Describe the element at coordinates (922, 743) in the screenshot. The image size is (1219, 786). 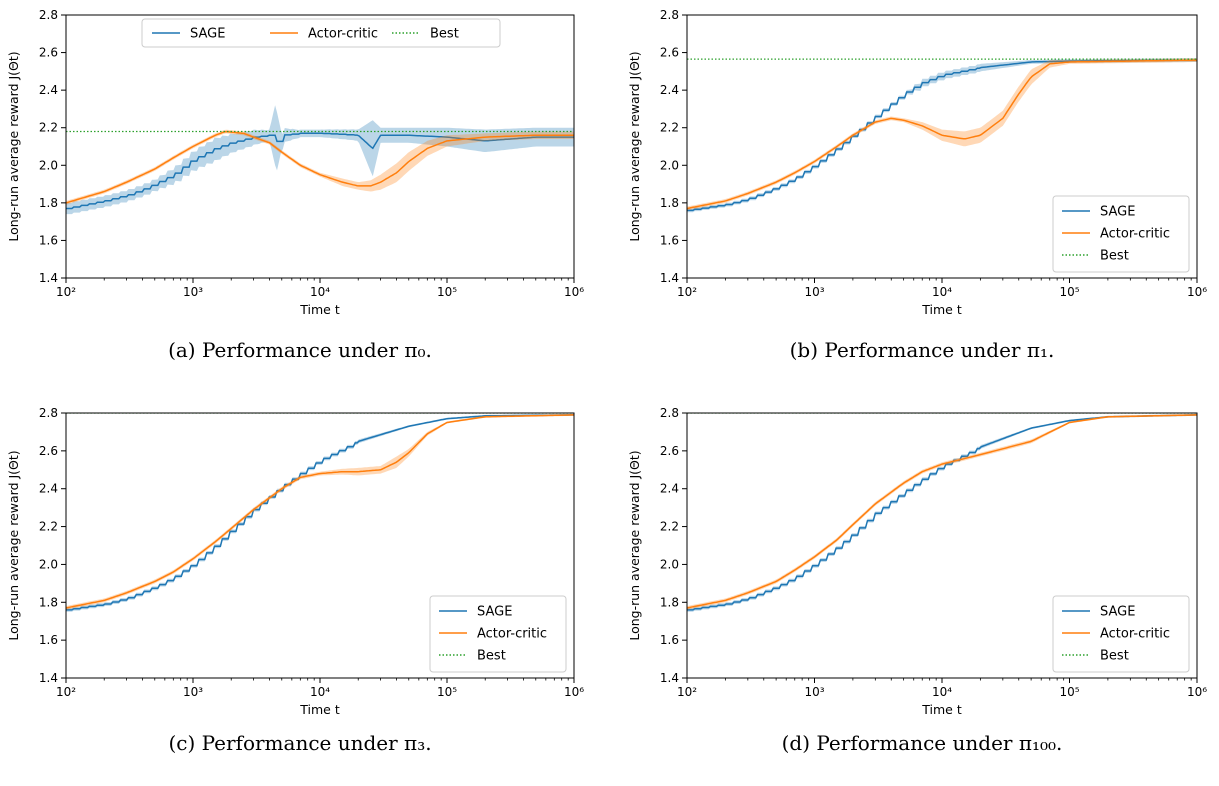
I see `figure-caption: (d) Performance under π₁₀₀.` at that location.